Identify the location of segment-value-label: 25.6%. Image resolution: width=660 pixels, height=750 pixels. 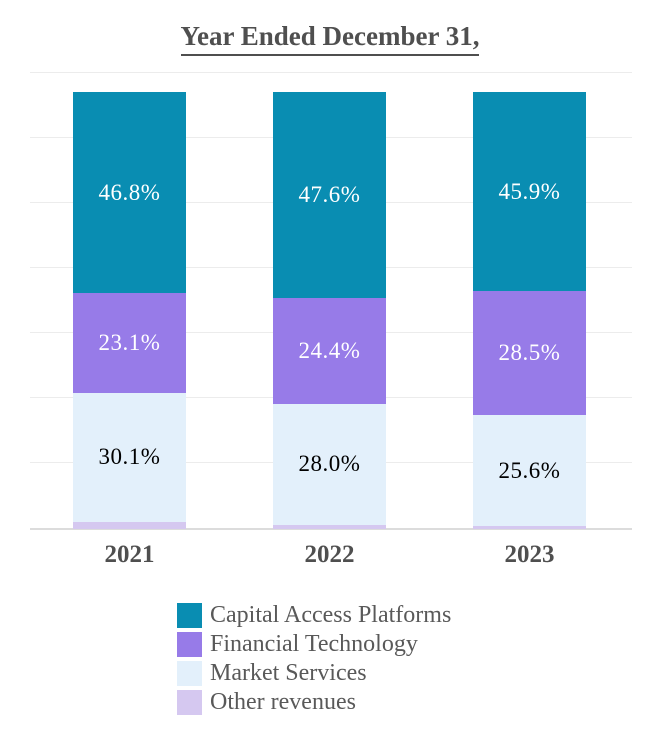
(529, 470).